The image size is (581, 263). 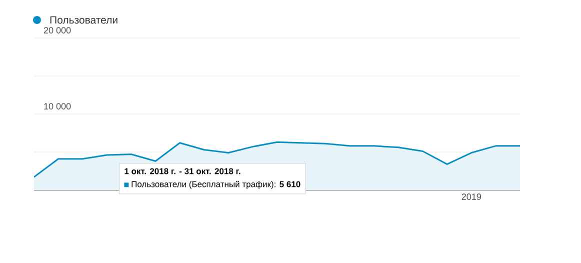 I want to click on x-tick-label: 2019, so click(x=471, y=197).